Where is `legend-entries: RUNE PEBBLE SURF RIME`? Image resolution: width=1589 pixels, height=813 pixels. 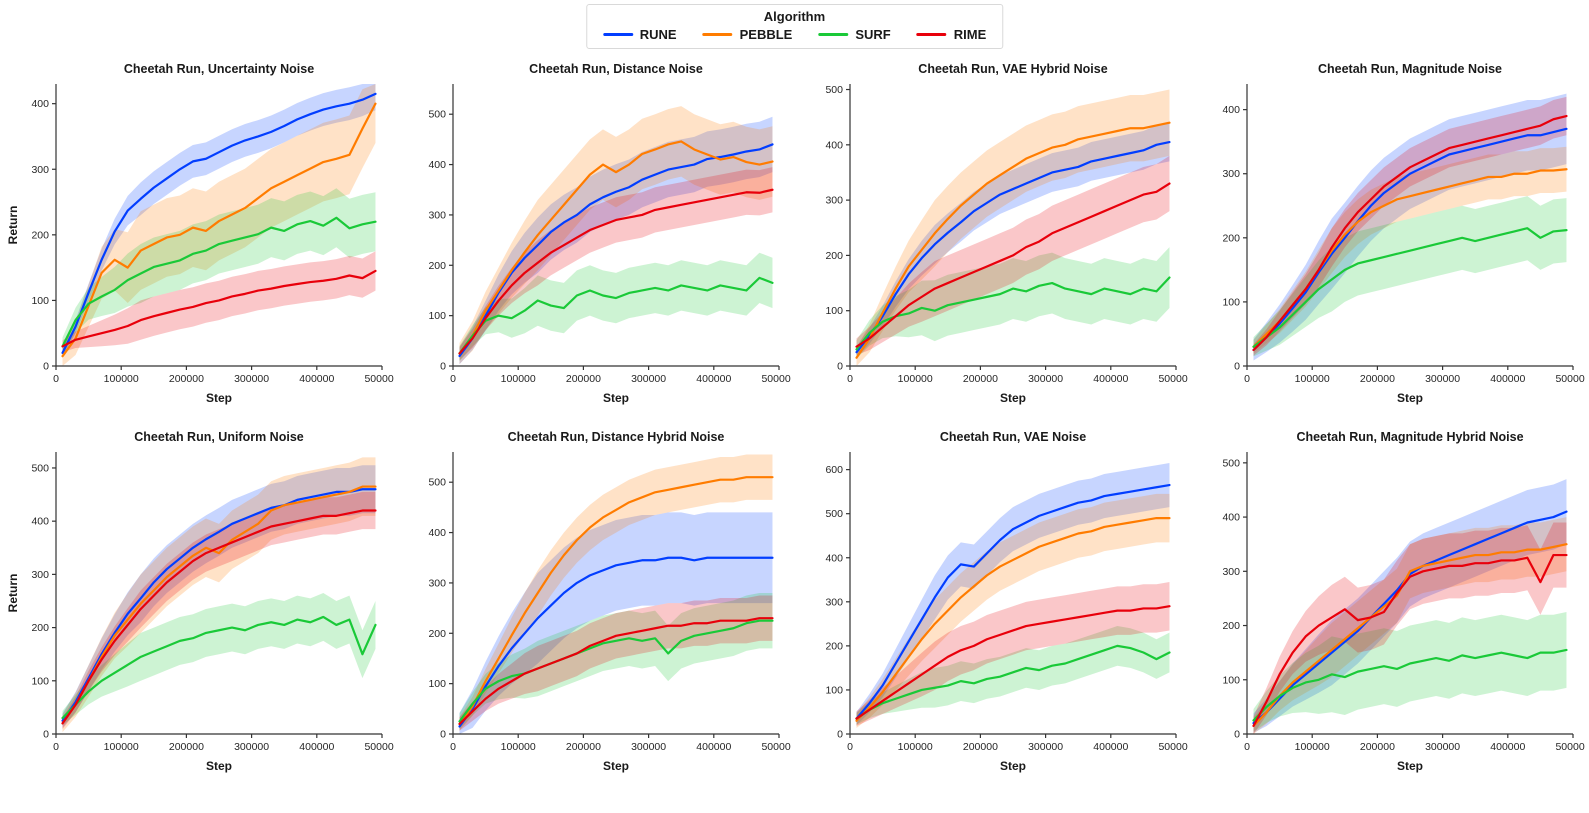
legend-entries: RUNE PEBBLE SURF RIME is located at coordinates (794, 34).